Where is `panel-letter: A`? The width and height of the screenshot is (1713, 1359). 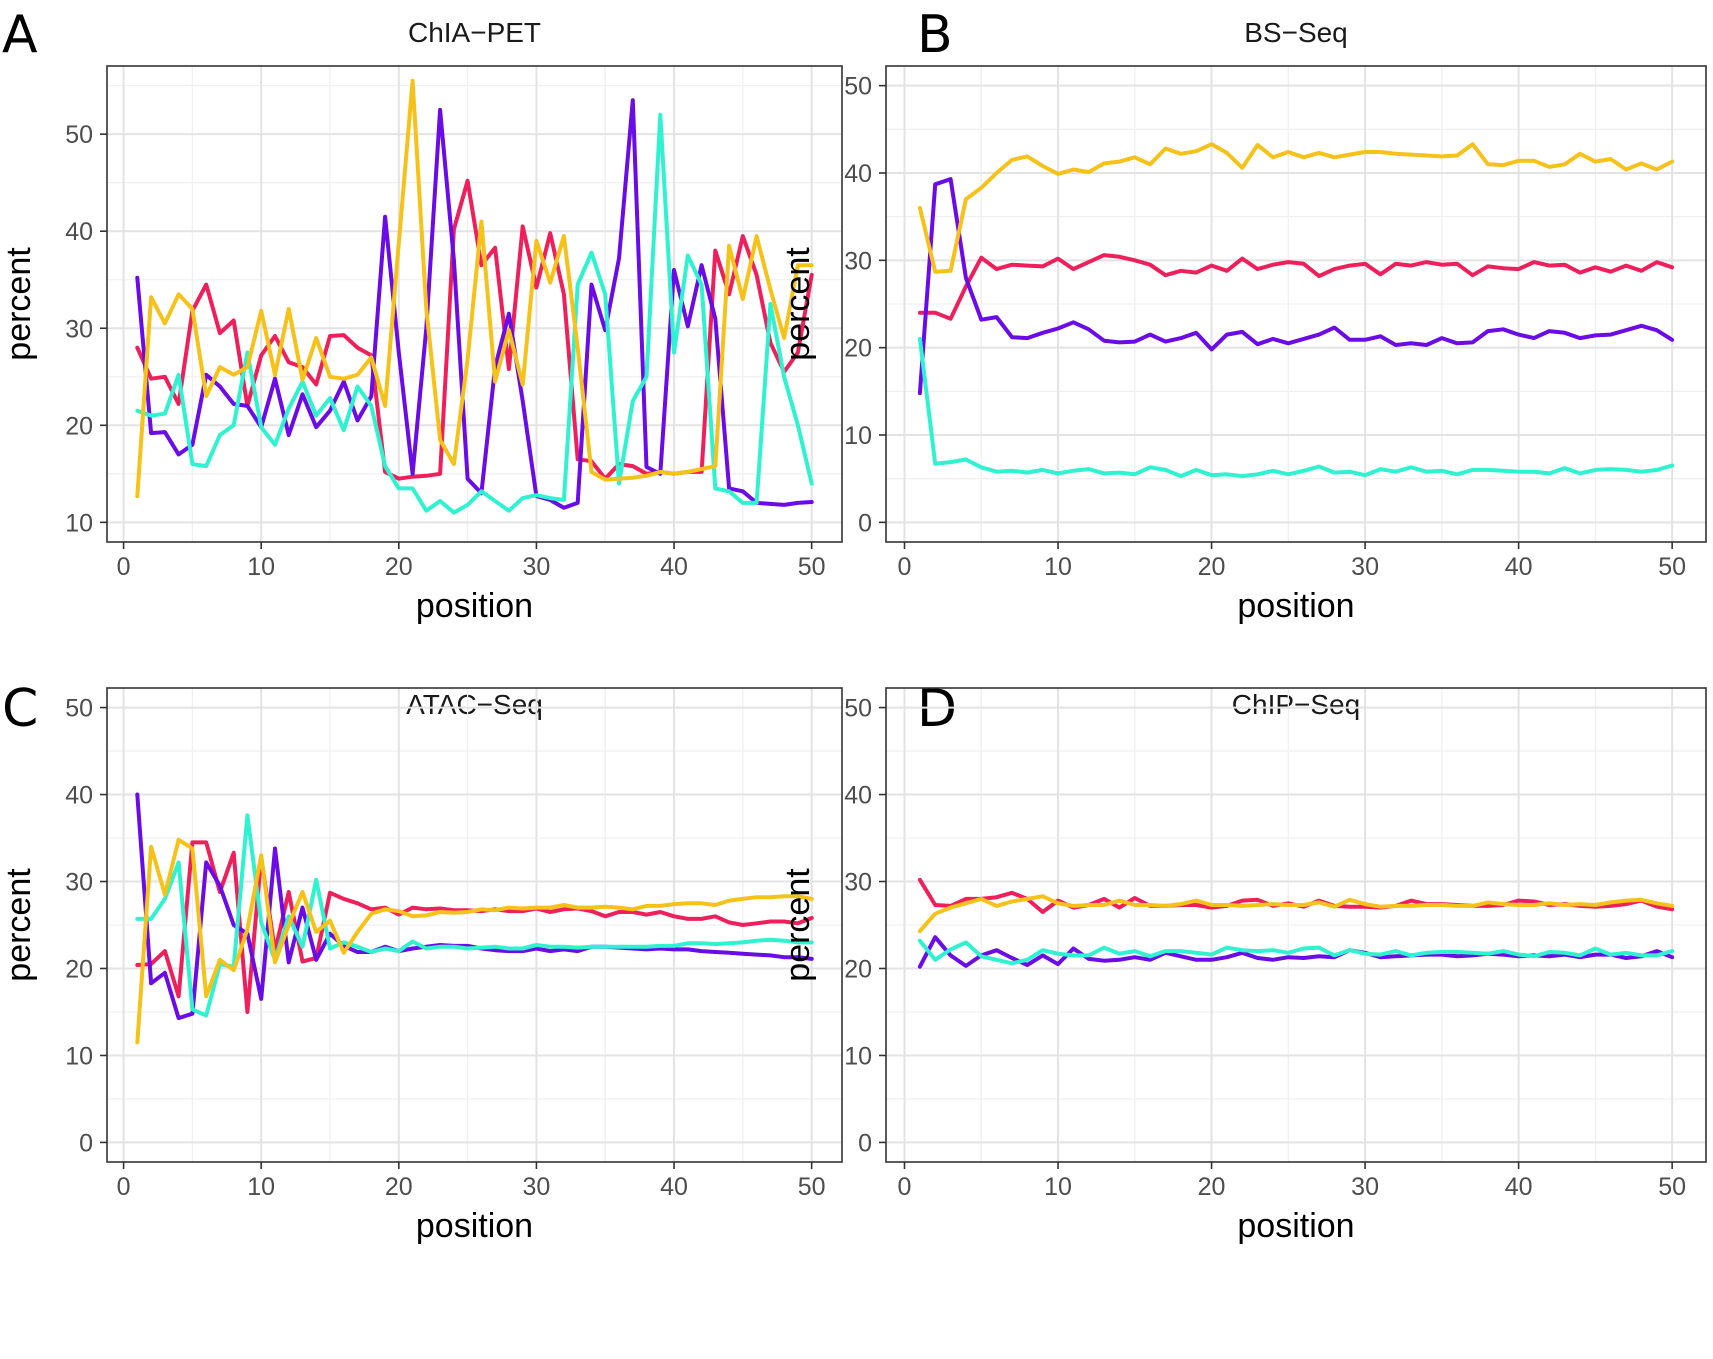
panel-letter: A is located at coordinates (20, 35).